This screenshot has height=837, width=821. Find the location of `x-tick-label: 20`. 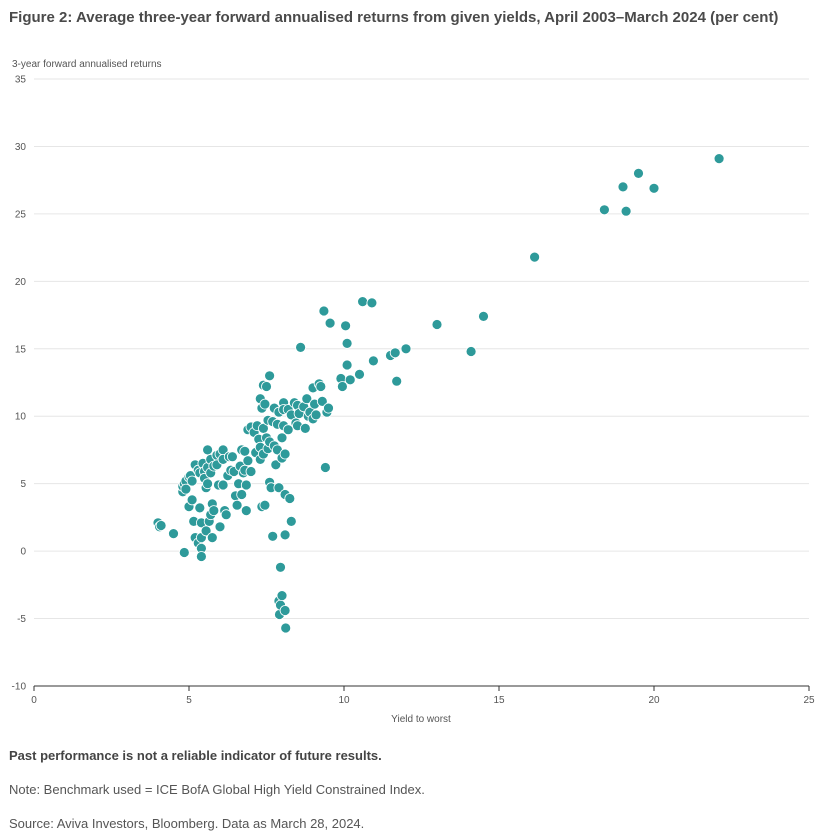

x-tick-label: 20 is located at coordinates (654, 700).